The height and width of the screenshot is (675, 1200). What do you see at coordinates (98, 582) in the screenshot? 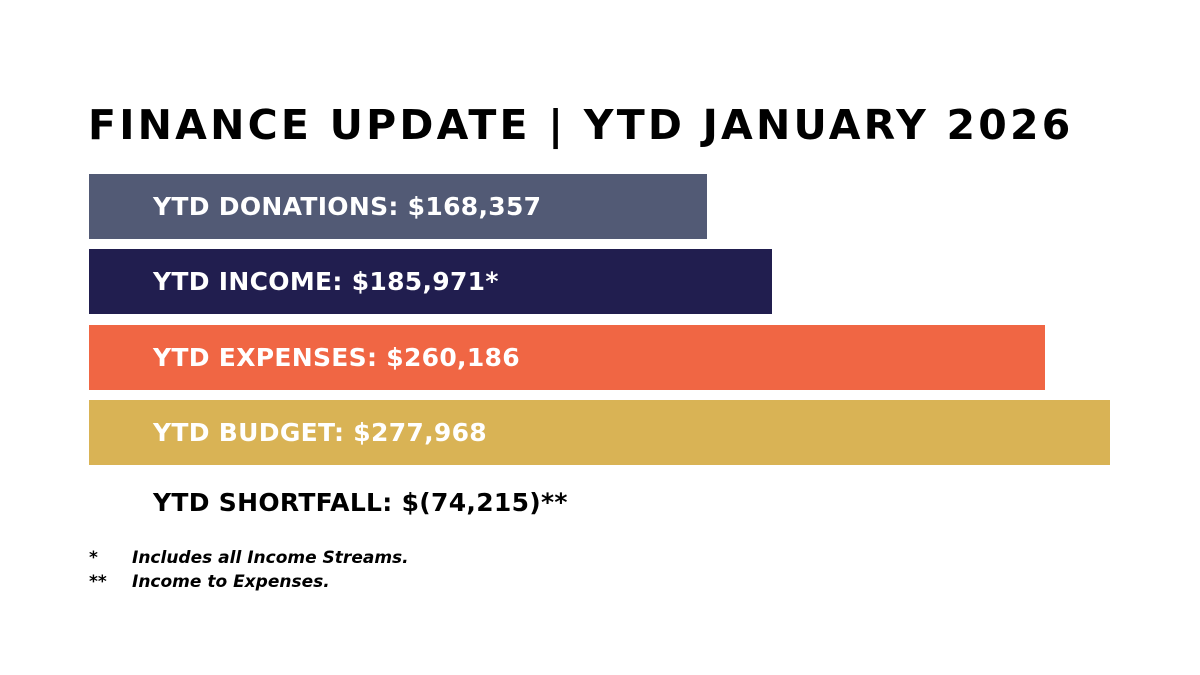
I see `footnote-mark: **` at bounding box center [98, 582].